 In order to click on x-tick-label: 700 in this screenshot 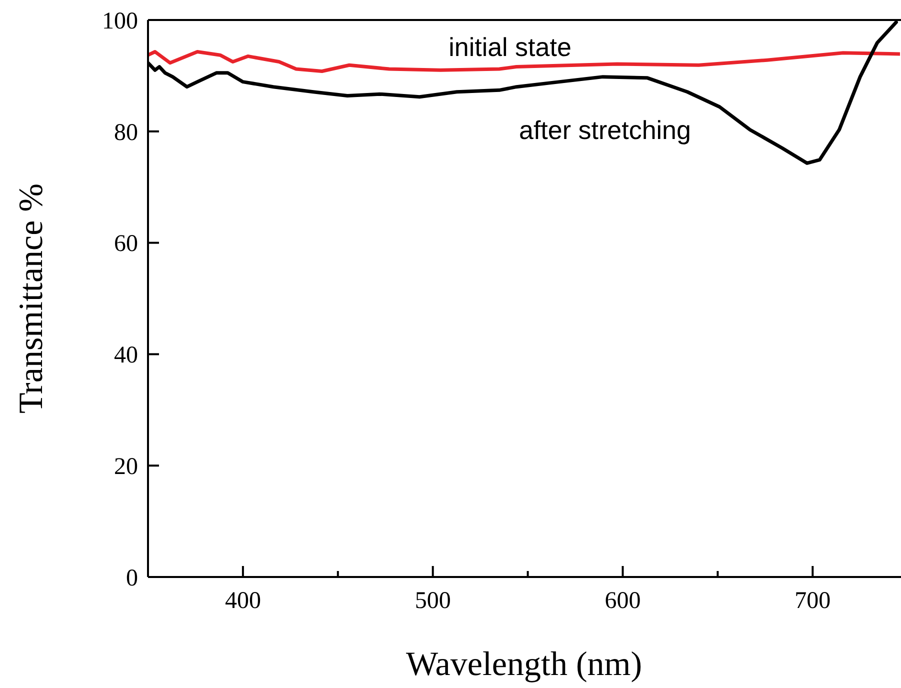, I will do `click(812, 601)`.